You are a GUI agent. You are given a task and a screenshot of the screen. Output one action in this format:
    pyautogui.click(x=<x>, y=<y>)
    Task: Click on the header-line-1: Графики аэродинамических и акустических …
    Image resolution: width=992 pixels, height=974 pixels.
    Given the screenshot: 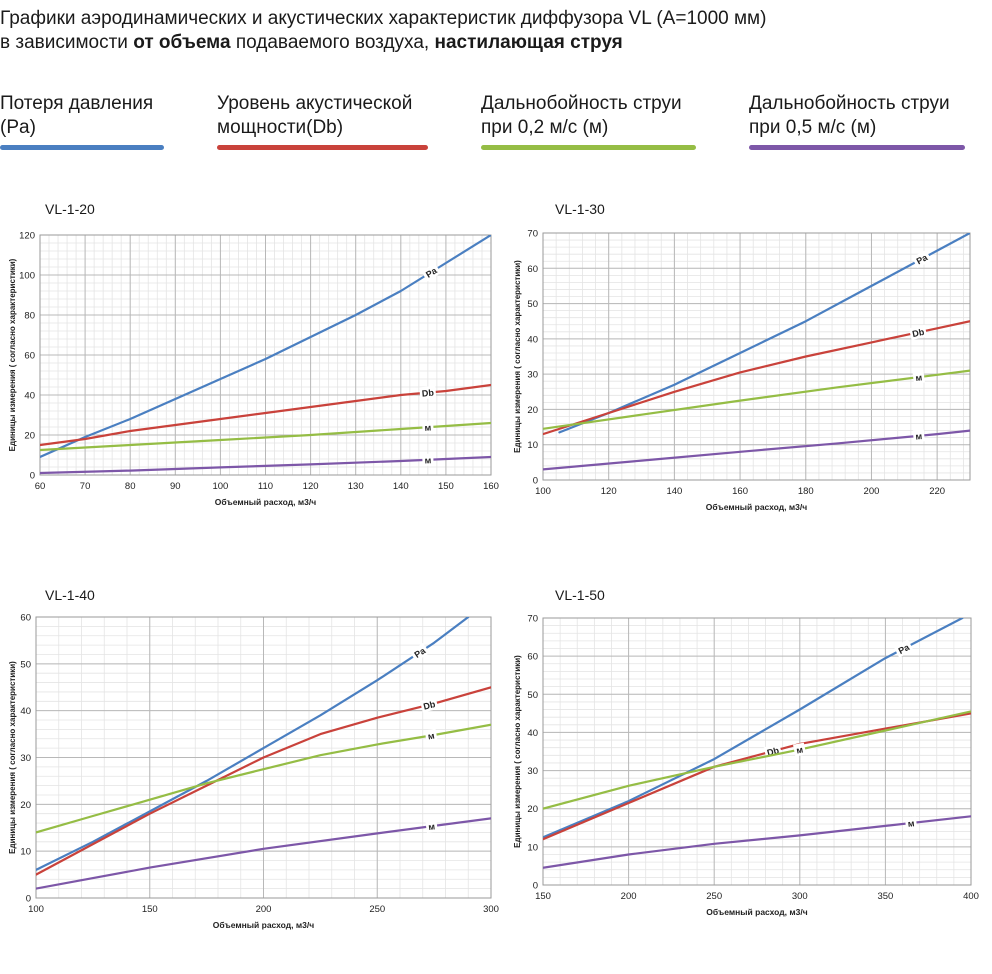 What is the action you would take?
    pyautogui.click(x=383, y=18)
    